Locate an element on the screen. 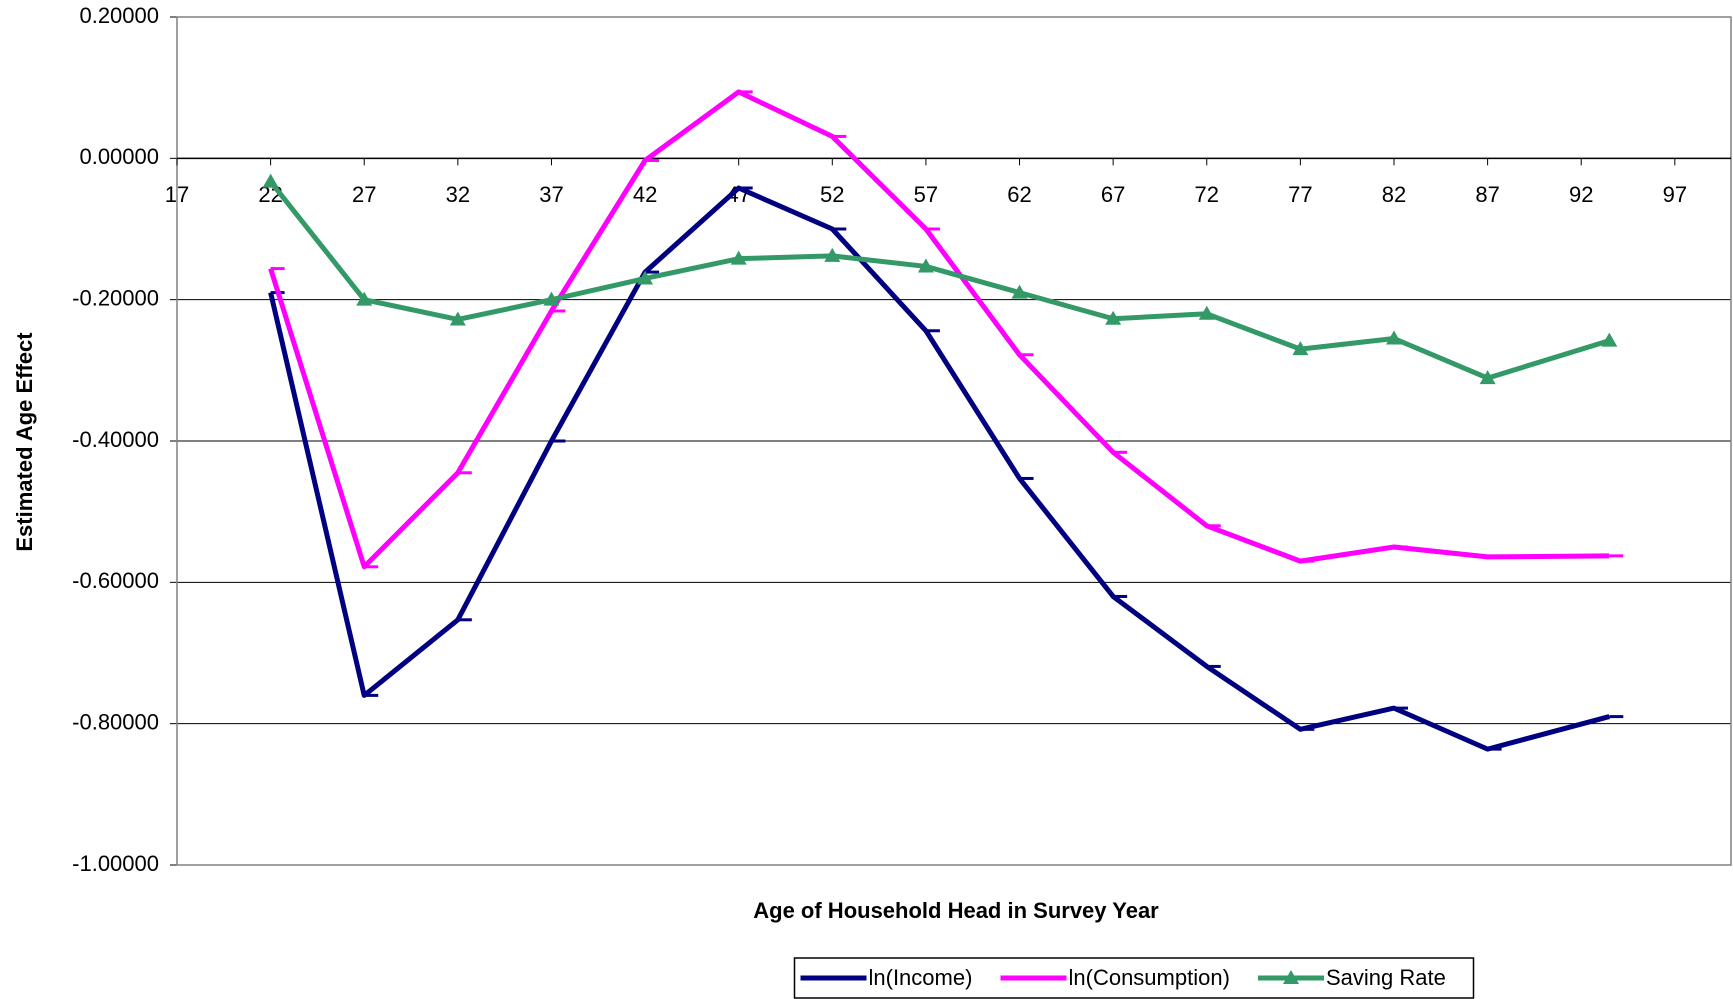  x-tick-label: 37 is located at coordinates (551, 194).